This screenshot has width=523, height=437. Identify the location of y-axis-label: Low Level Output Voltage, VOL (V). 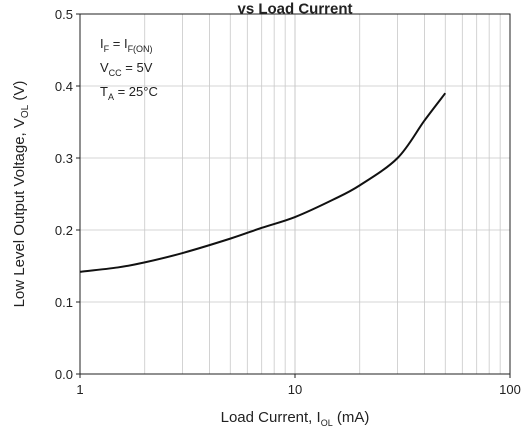
(21, 194).